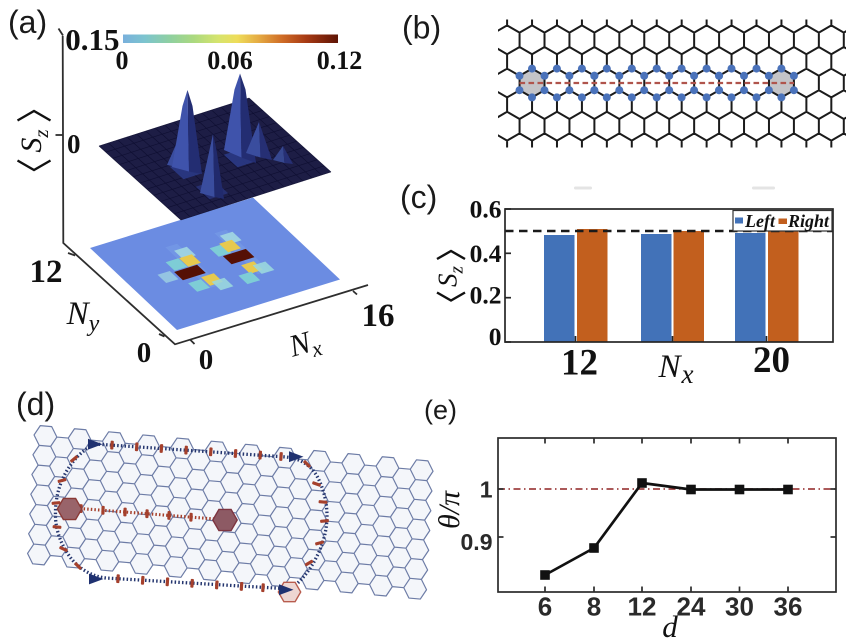  What do you see at coordinates (788, 607) in the screenshot?
I see `svg-text: 36` at bounding box center [788, 607].